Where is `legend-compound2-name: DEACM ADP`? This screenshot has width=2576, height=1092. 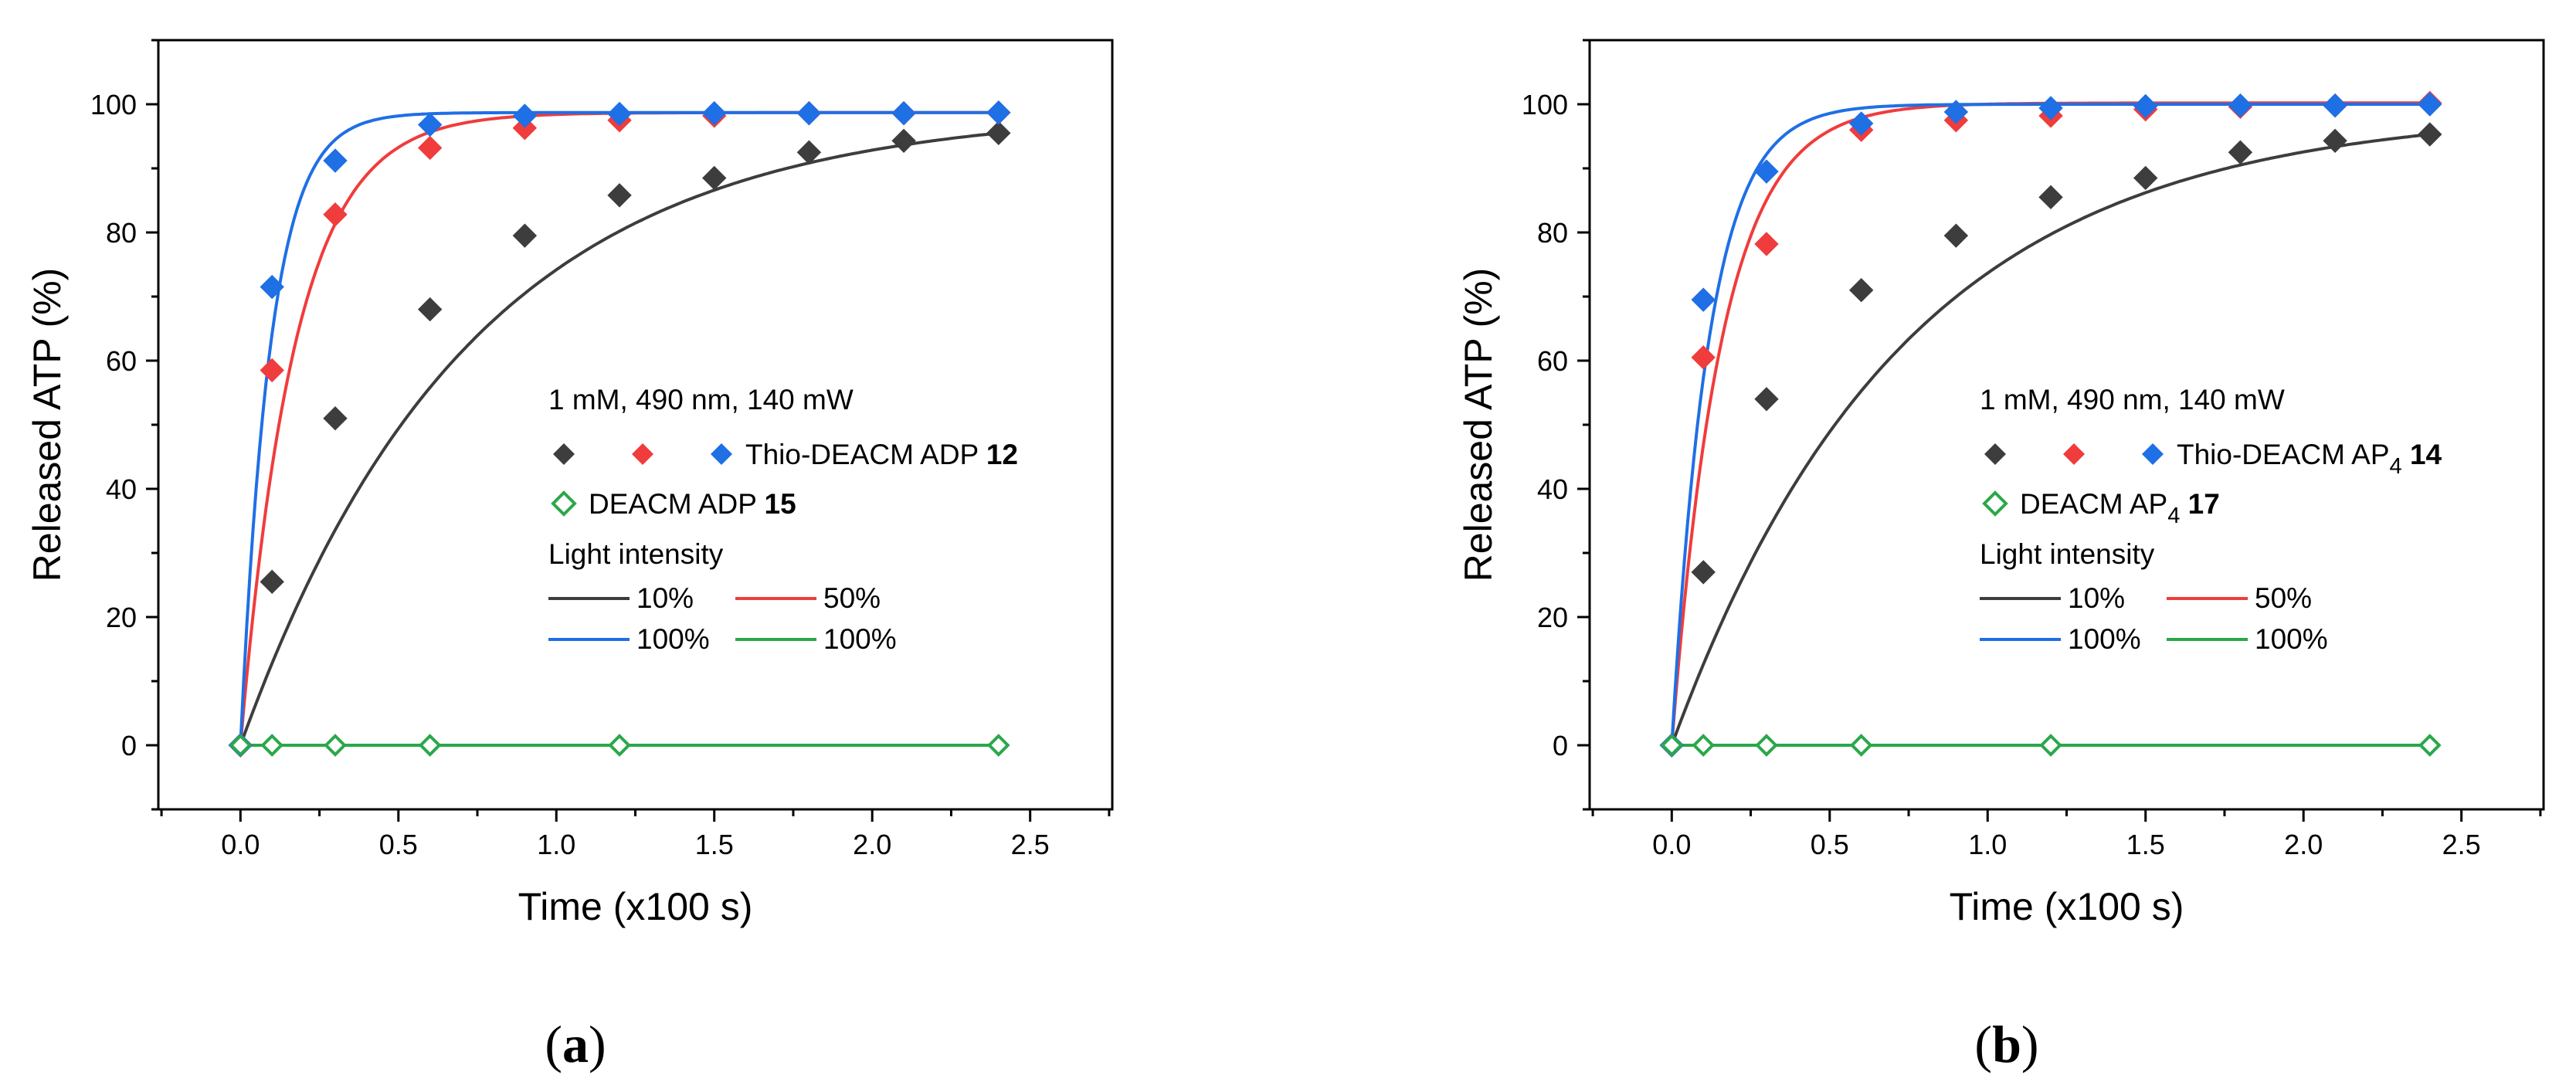 legend-compound2-name: DEACM ADP is located at coordinates (677, 504).